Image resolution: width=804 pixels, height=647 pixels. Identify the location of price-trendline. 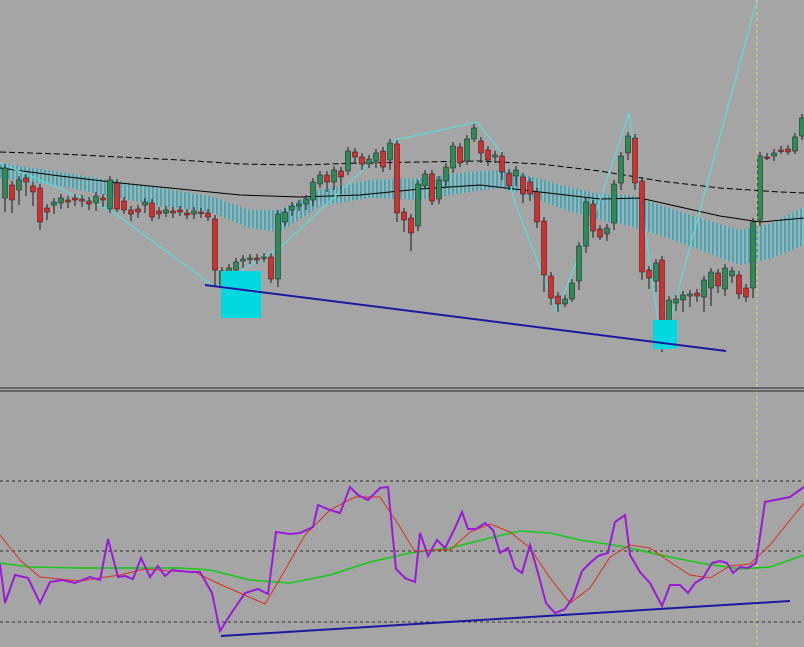
(465, 318).